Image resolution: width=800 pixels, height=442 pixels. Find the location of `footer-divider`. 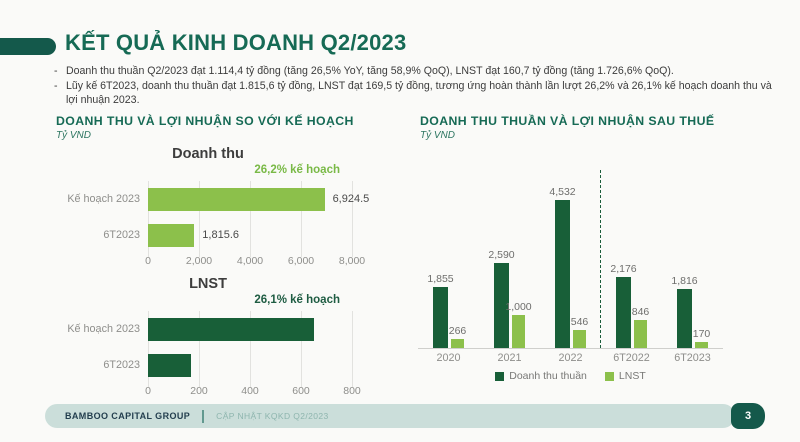

footer-divider is located at coordinates (203, 416).